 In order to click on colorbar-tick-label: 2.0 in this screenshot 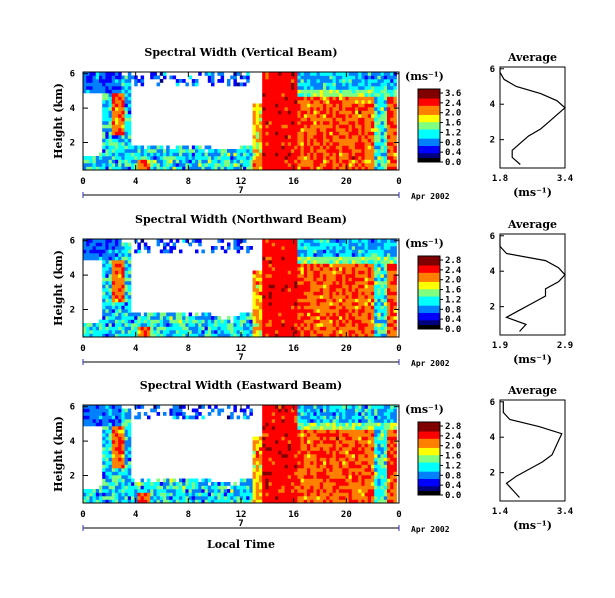, I will do `click(453, 114)`.